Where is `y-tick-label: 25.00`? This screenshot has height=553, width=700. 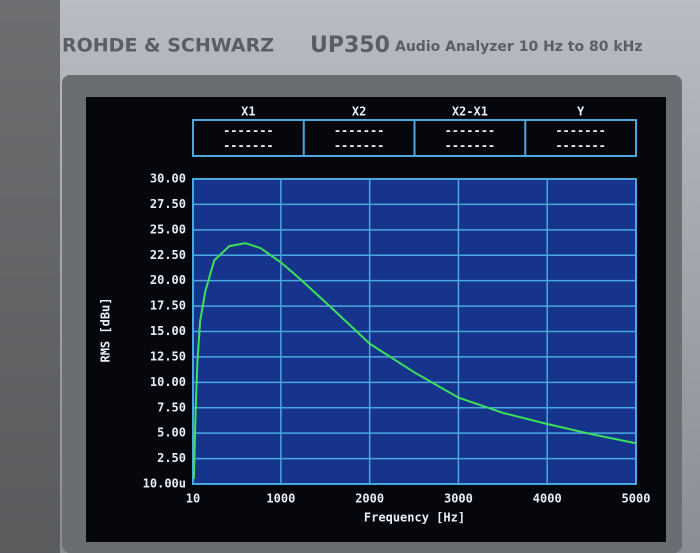 y-tick-label: 25.00 is located at coordinates (168, 229).